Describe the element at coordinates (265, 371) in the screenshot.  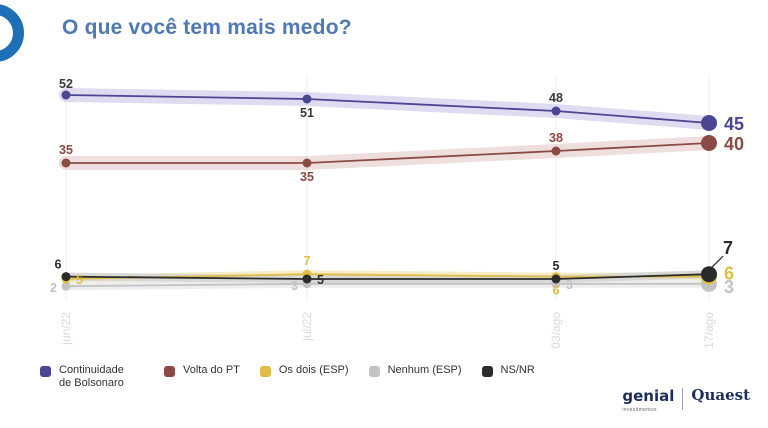
I see `legend-swatch-os-dois` at that location.